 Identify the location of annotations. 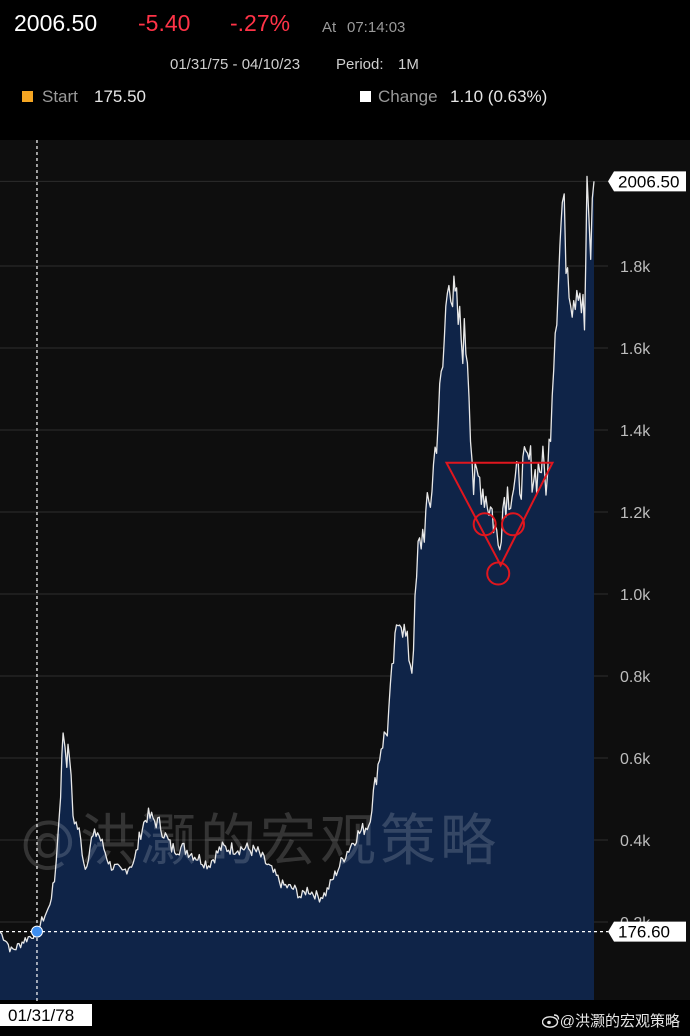
(499, 523).